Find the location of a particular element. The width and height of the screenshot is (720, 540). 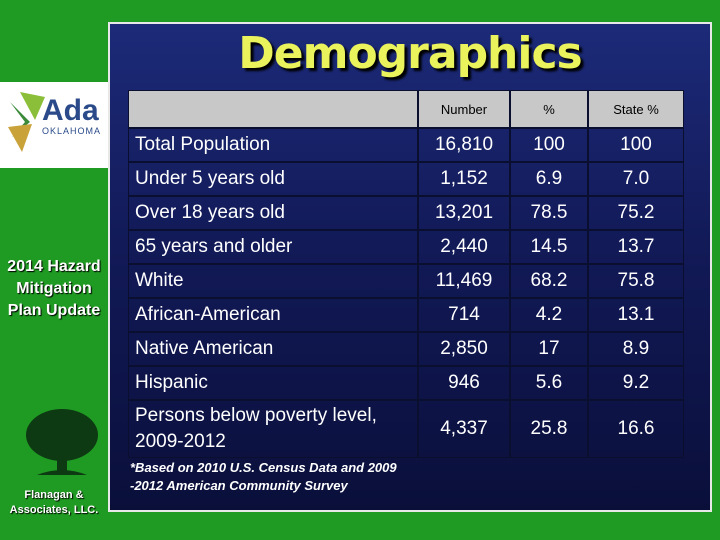

row-label: 65 years and older is located at coordinates (273, 247).